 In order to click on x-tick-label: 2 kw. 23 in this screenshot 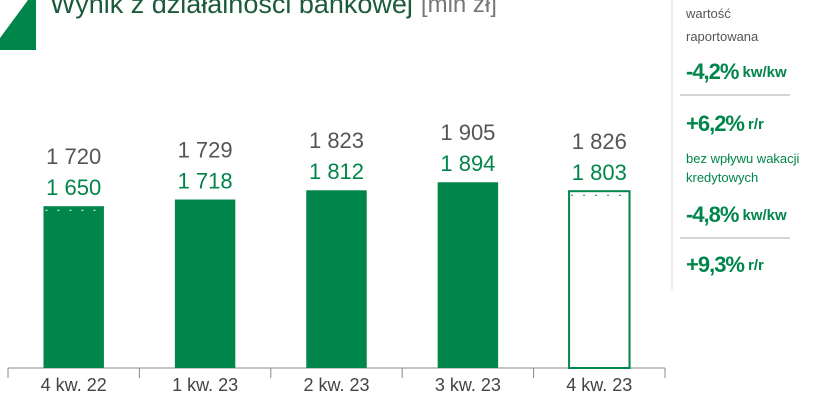, I will do `click(336, 385)`.